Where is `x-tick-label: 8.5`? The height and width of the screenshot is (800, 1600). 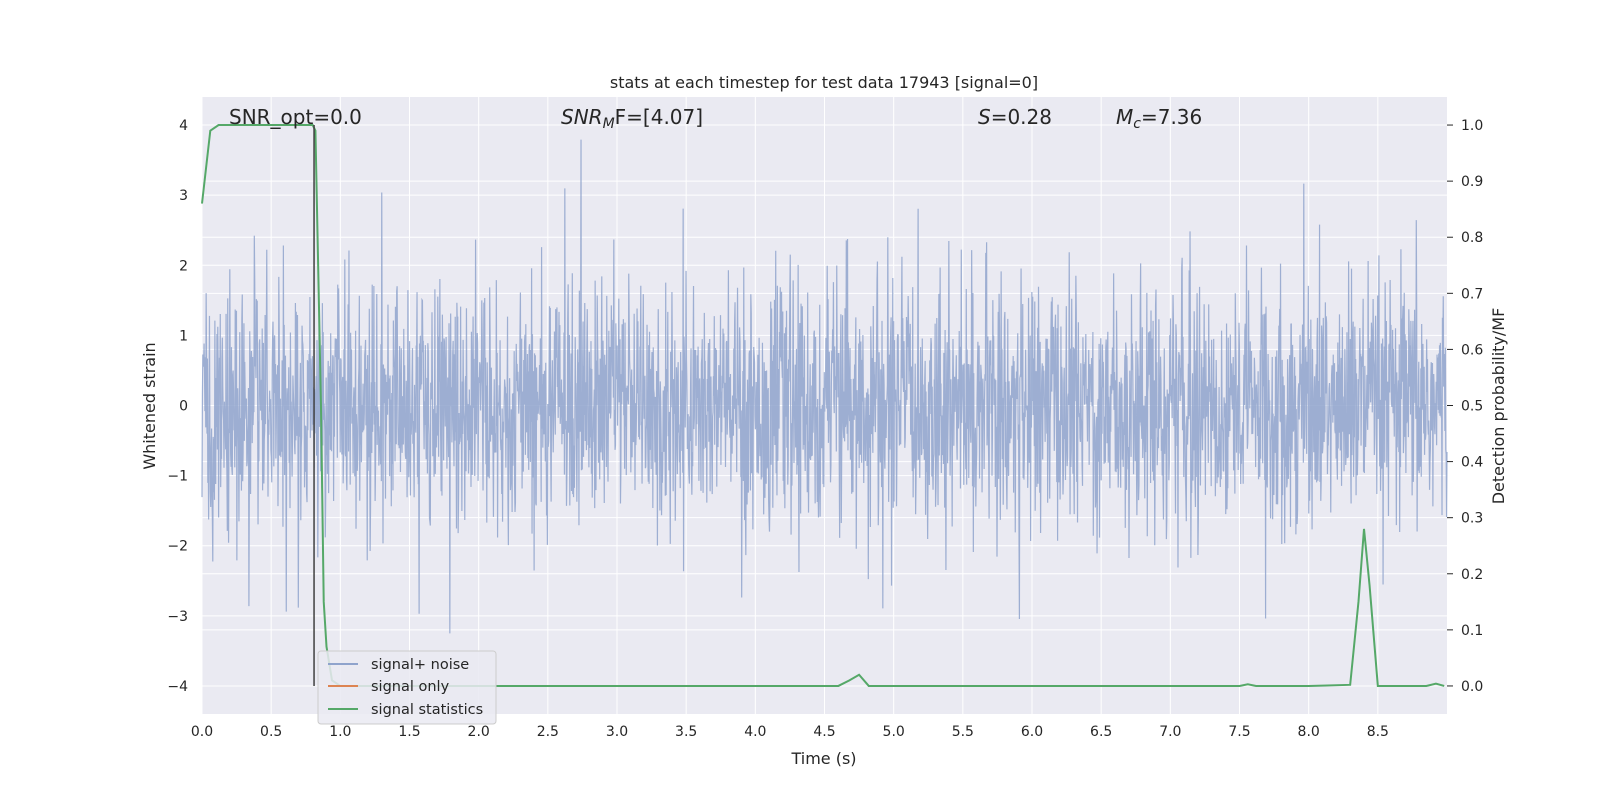 x-tick-label: 8.5 is located at coordinates (1378, 732).